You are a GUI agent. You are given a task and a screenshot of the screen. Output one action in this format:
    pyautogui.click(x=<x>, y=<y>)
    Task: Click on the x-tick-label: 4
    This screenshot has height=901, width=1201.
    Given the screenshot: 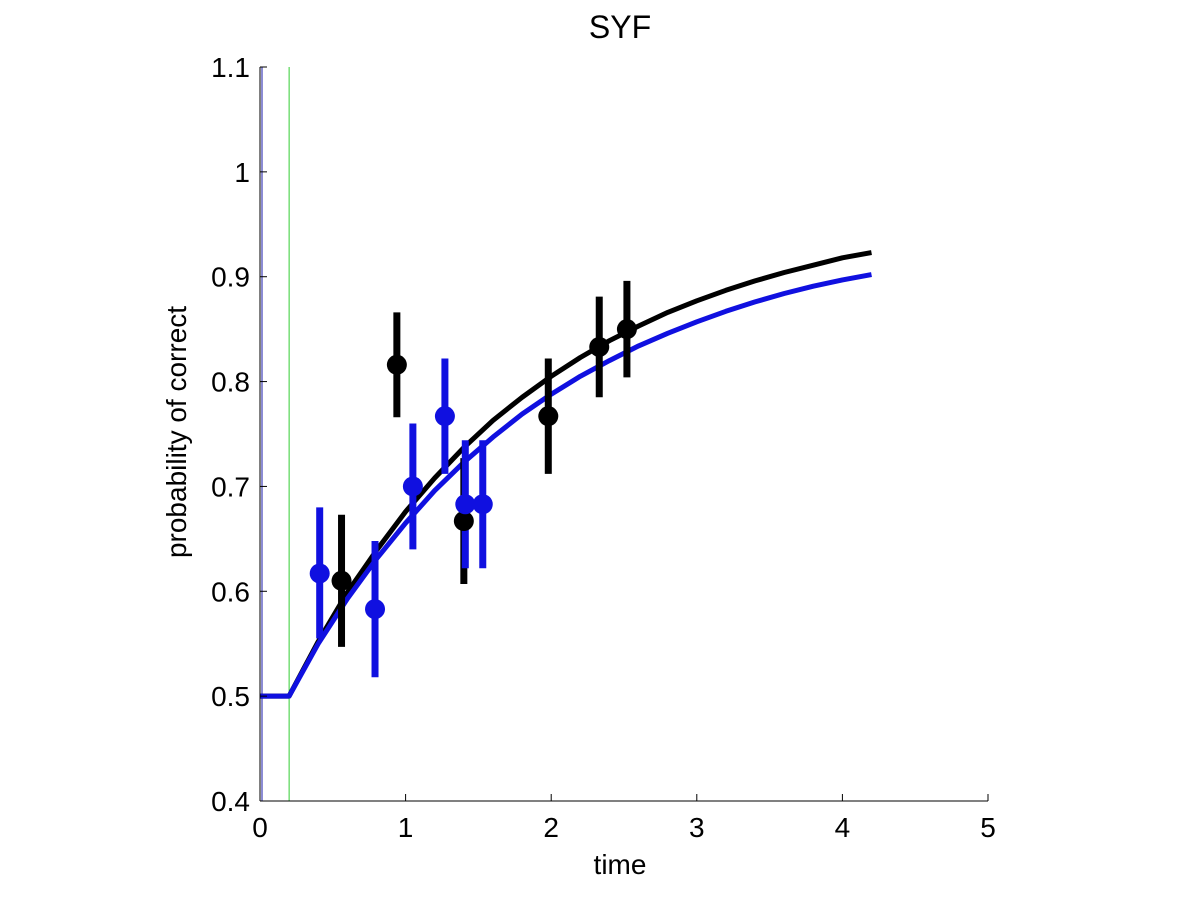 What is the action you would take?
    pyautogui.click(x=843, y=827)
    